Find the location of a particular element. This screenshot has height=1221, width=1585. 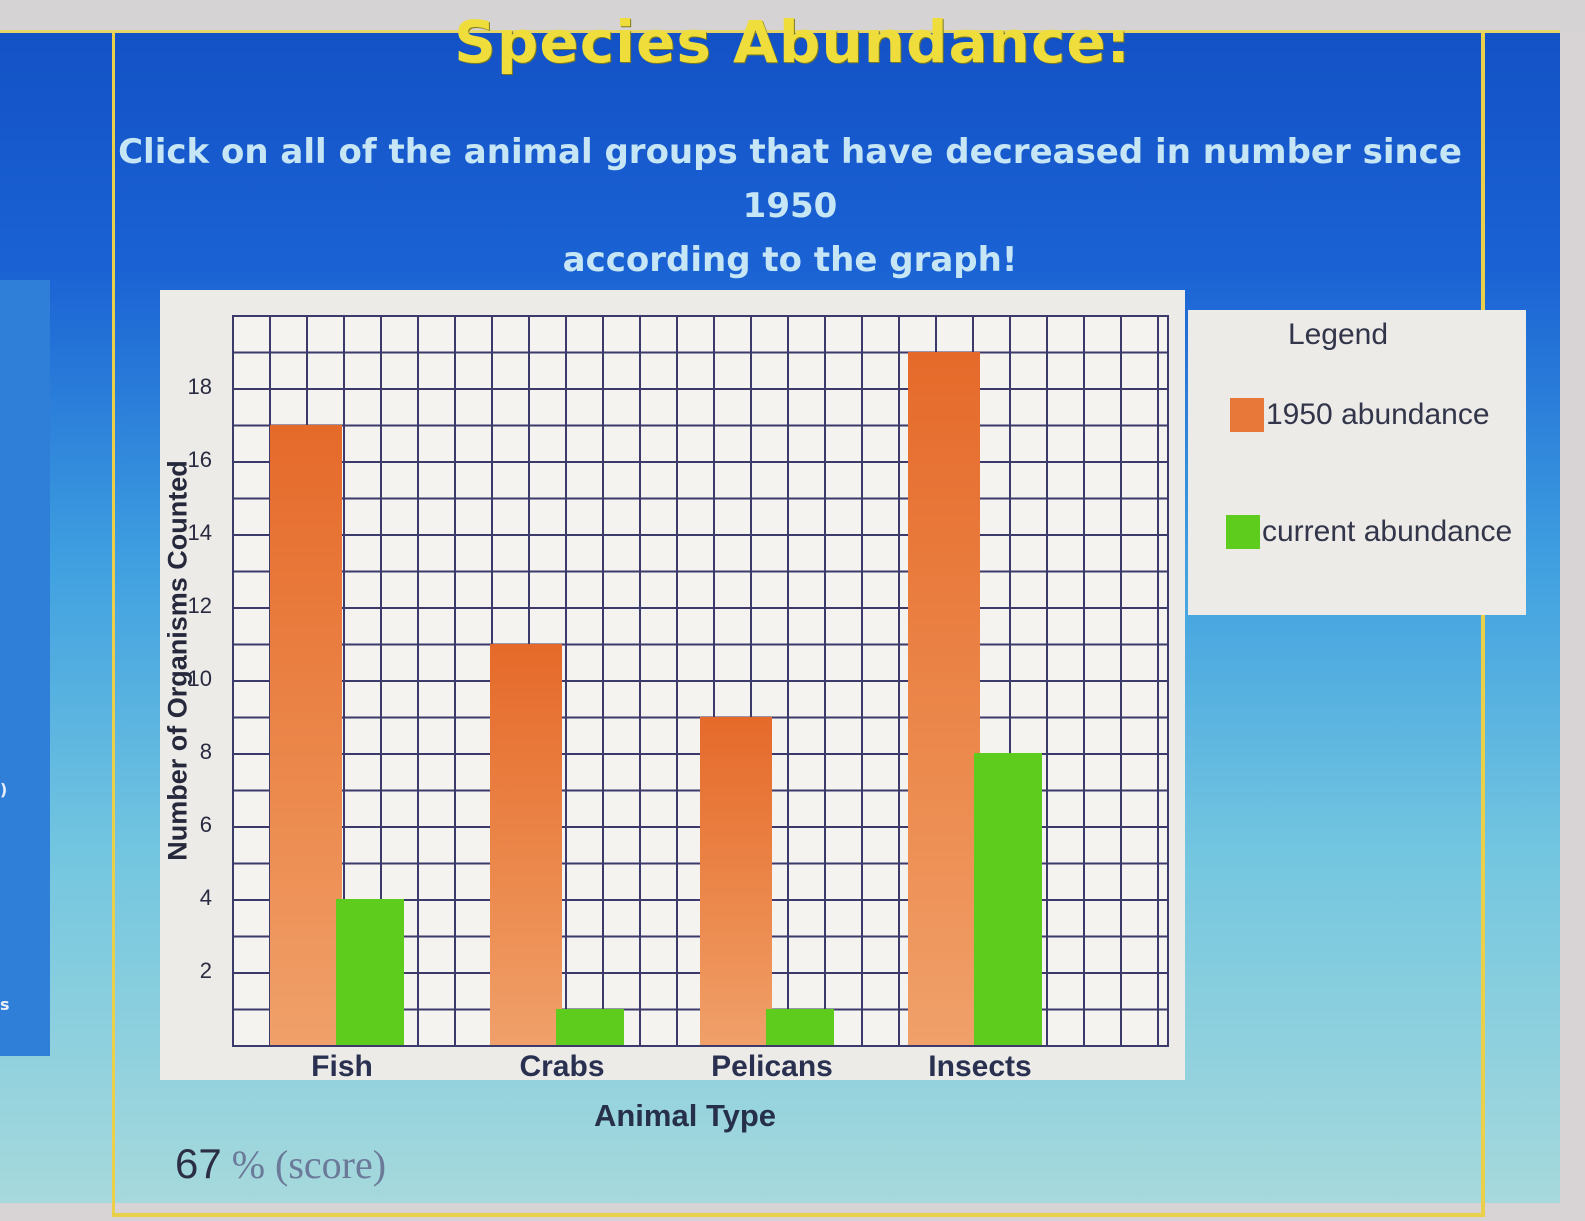

bar-pelicans-current is located at coordinates (800, 1026).